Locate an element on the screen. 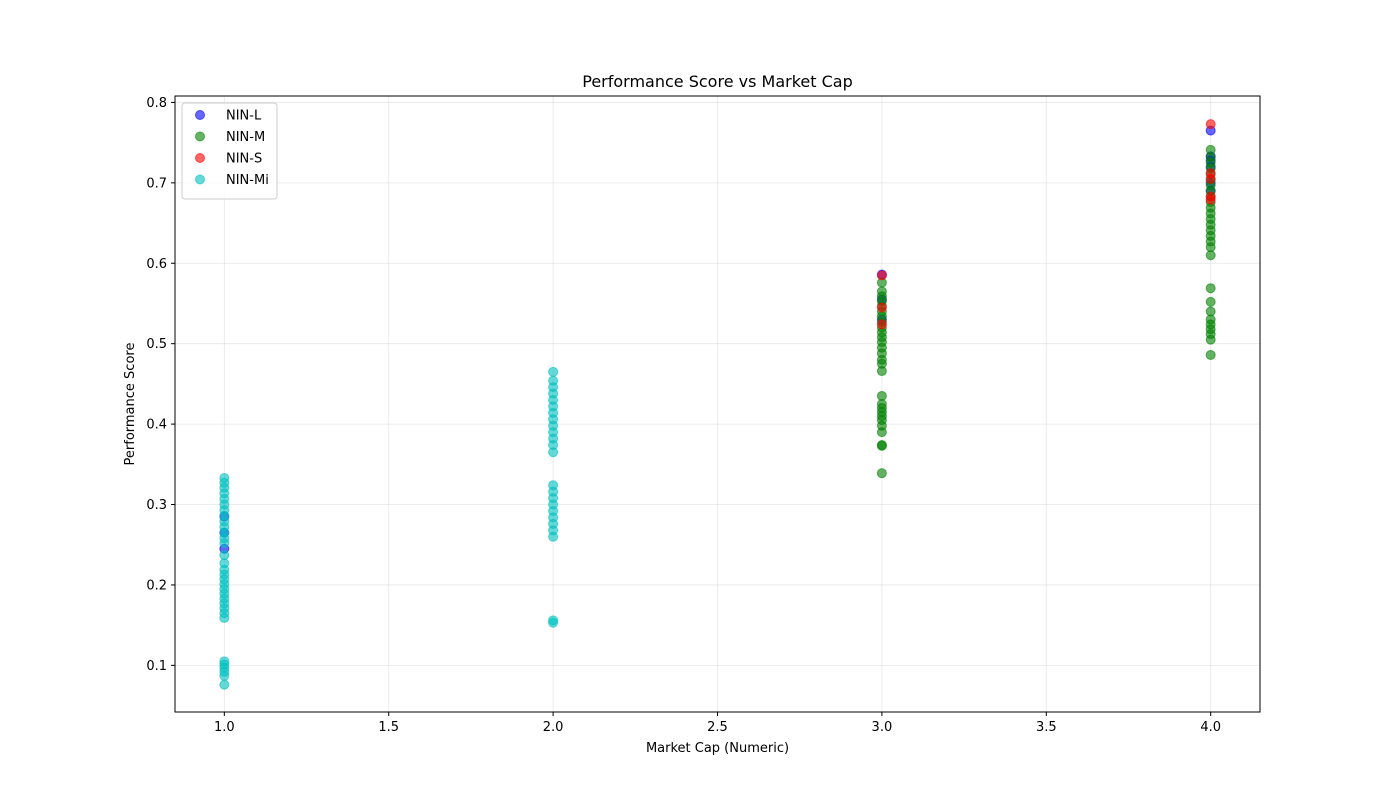 This screenshot has height=800, width=1400. y-tick-label: 0.6 is located at coordinates (156, 264).